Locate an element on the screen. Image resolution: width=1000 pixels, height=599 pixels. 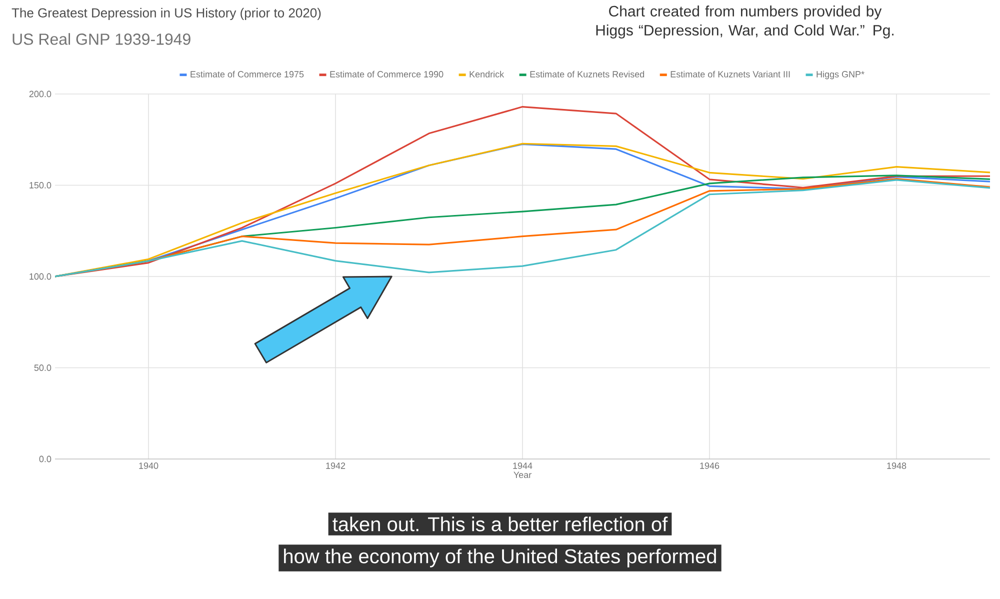
x-tick-label: 1944 is located at coordinates (522, 465).